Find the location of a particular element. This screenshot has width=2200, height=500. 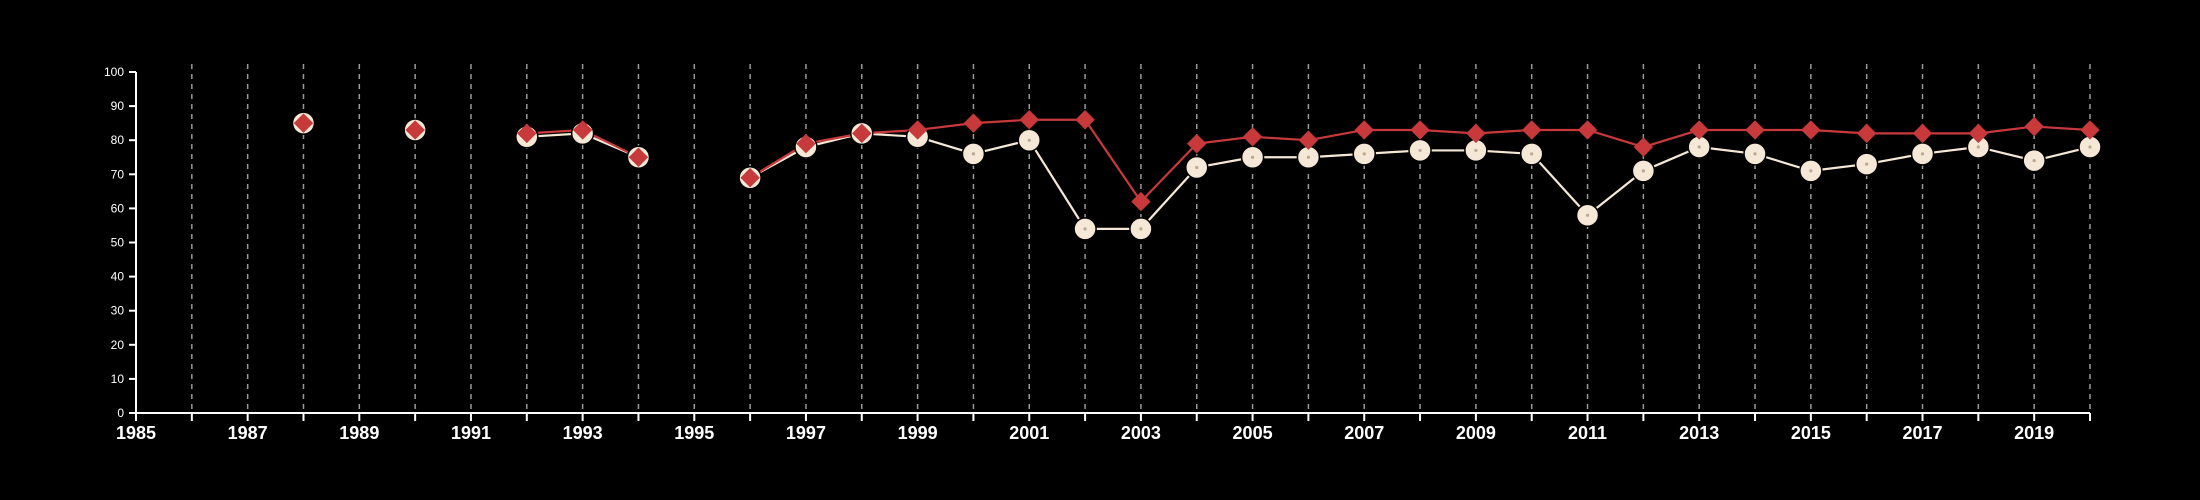

y-tick-label: 10 is located at coordinates (118, 379).